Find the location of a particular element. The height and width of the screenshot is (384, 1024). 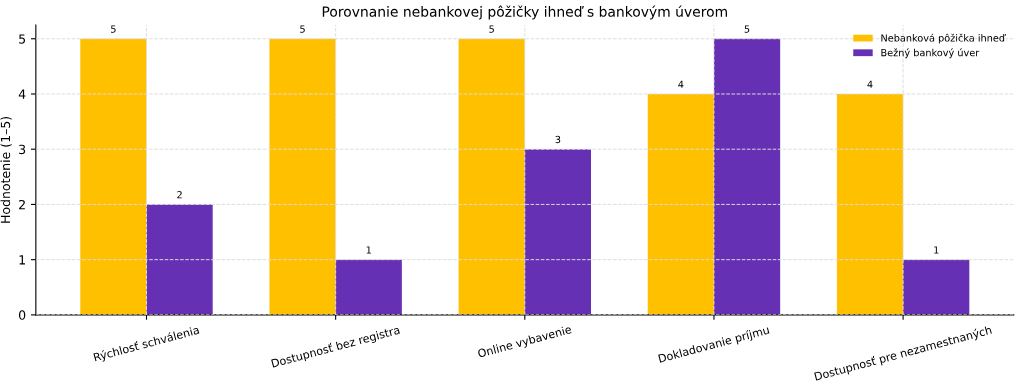

y-tick-label: 5 is located at coordinates (22, 39).